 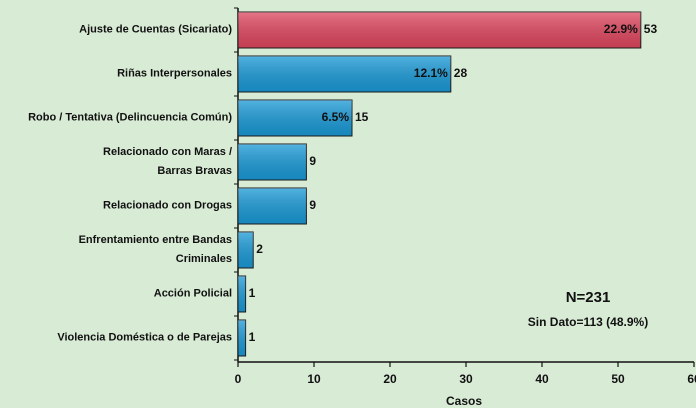 I want to click on x-tick-label: 10, so click(x=314, y=379).